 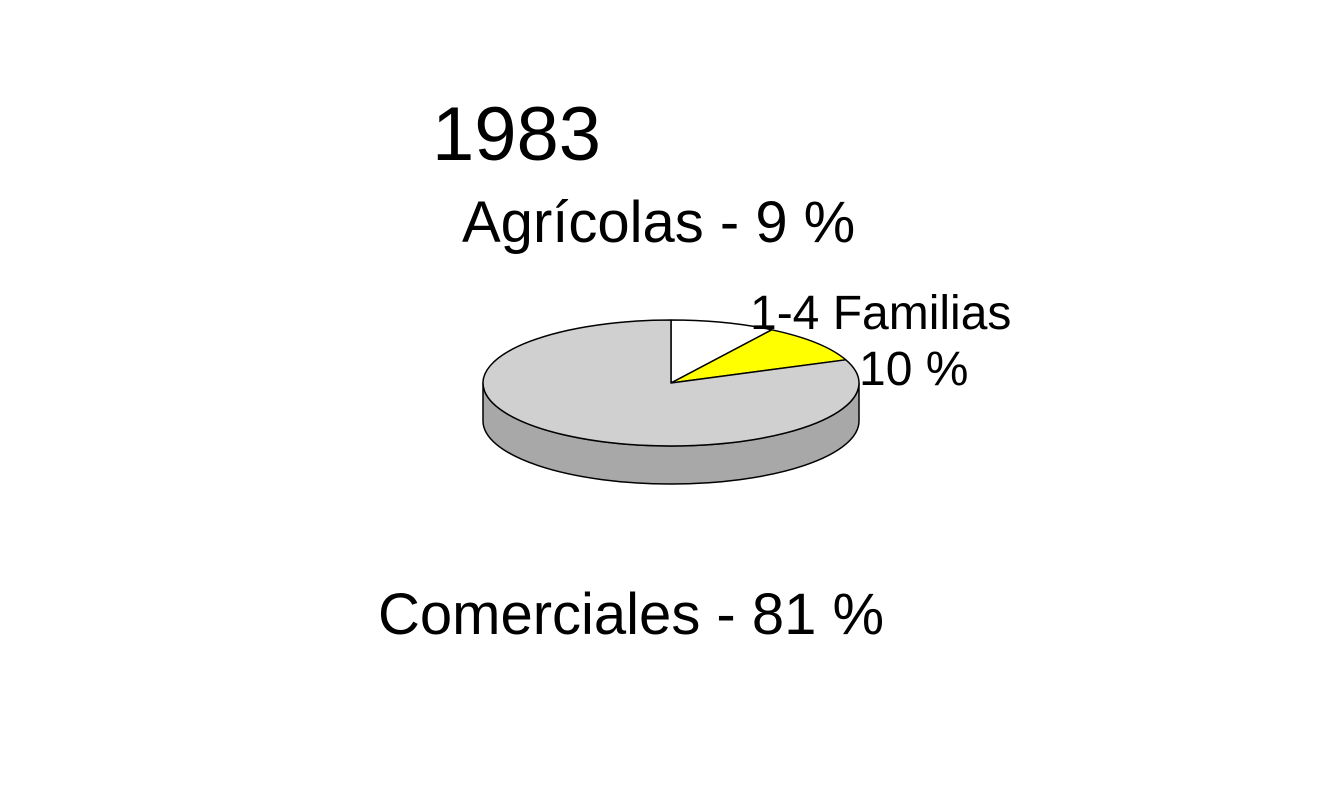 What do you see at coordinates (880, 313) in the screenshot?
I see `slice-label-familias: 1-4 Familias` at bounding box center [880, 313].